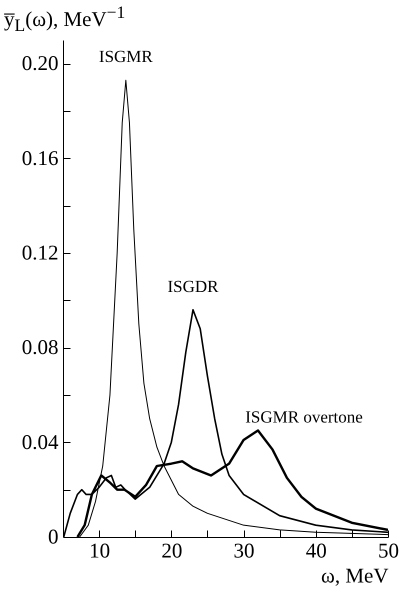 The width and height of the screenshot is (402, 596). What do you see at coordinates (193, 286) in the screenshot?
I see `series-label: ISGDR` at bounding box center [193, 286].